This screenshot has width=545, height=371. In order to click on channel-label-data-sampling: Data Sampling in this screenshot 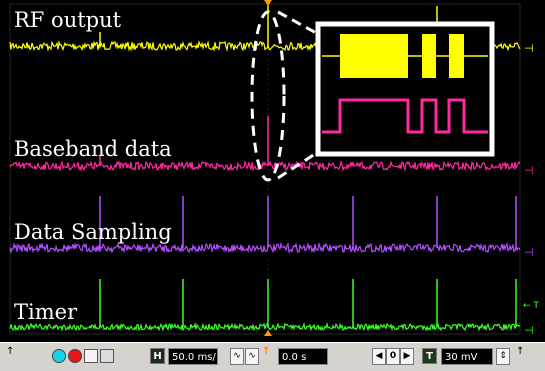, I will do `click(93, 232)`.